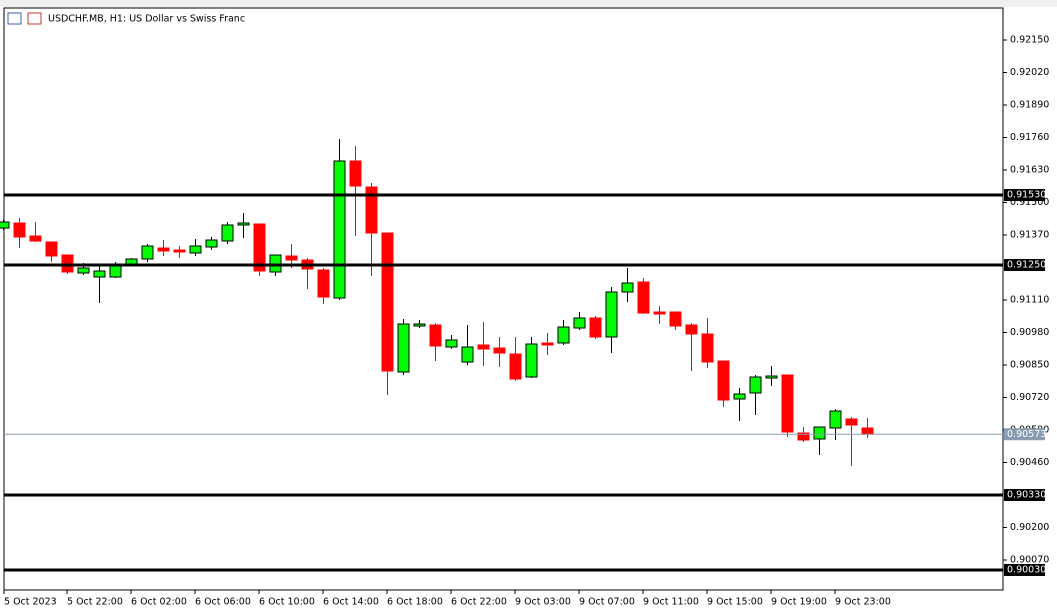 The image size is (1057, 609). What do you see at coordinates (671, 602) in the screenshot?
I see `x-tick-label: 9 Oct 11:00` at bounding box center [671, 602].